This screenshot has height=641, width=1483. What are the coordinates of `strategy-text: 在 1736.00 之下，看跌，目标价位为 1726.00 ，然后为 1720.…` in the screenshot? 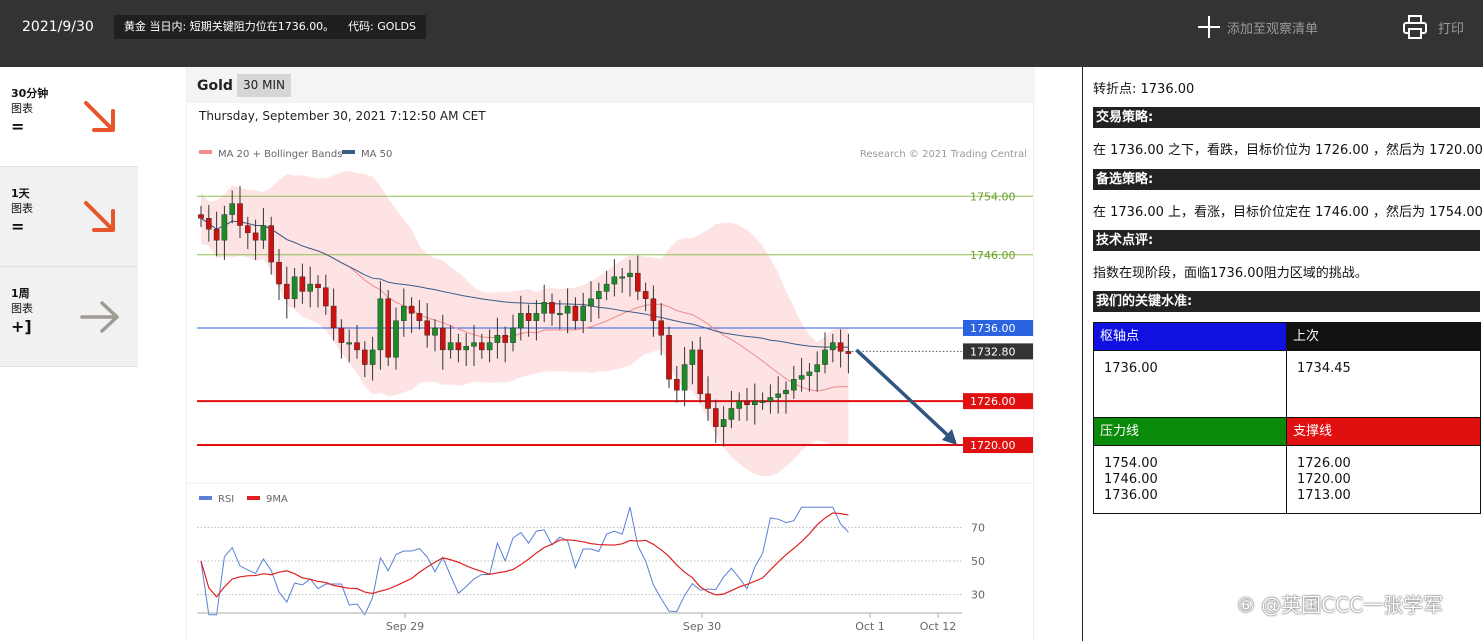 It's located at (1288, 150).